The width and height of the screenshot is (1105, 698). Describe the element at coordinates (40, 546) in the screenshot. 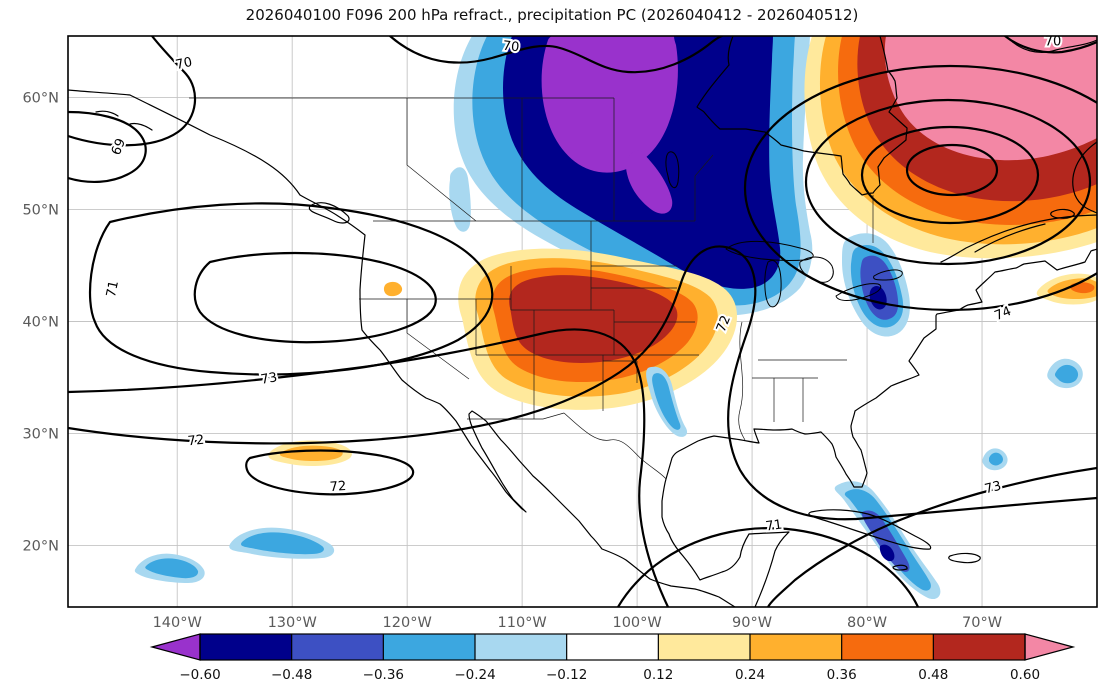

I see `y-tick-label: 20°N` at that location.